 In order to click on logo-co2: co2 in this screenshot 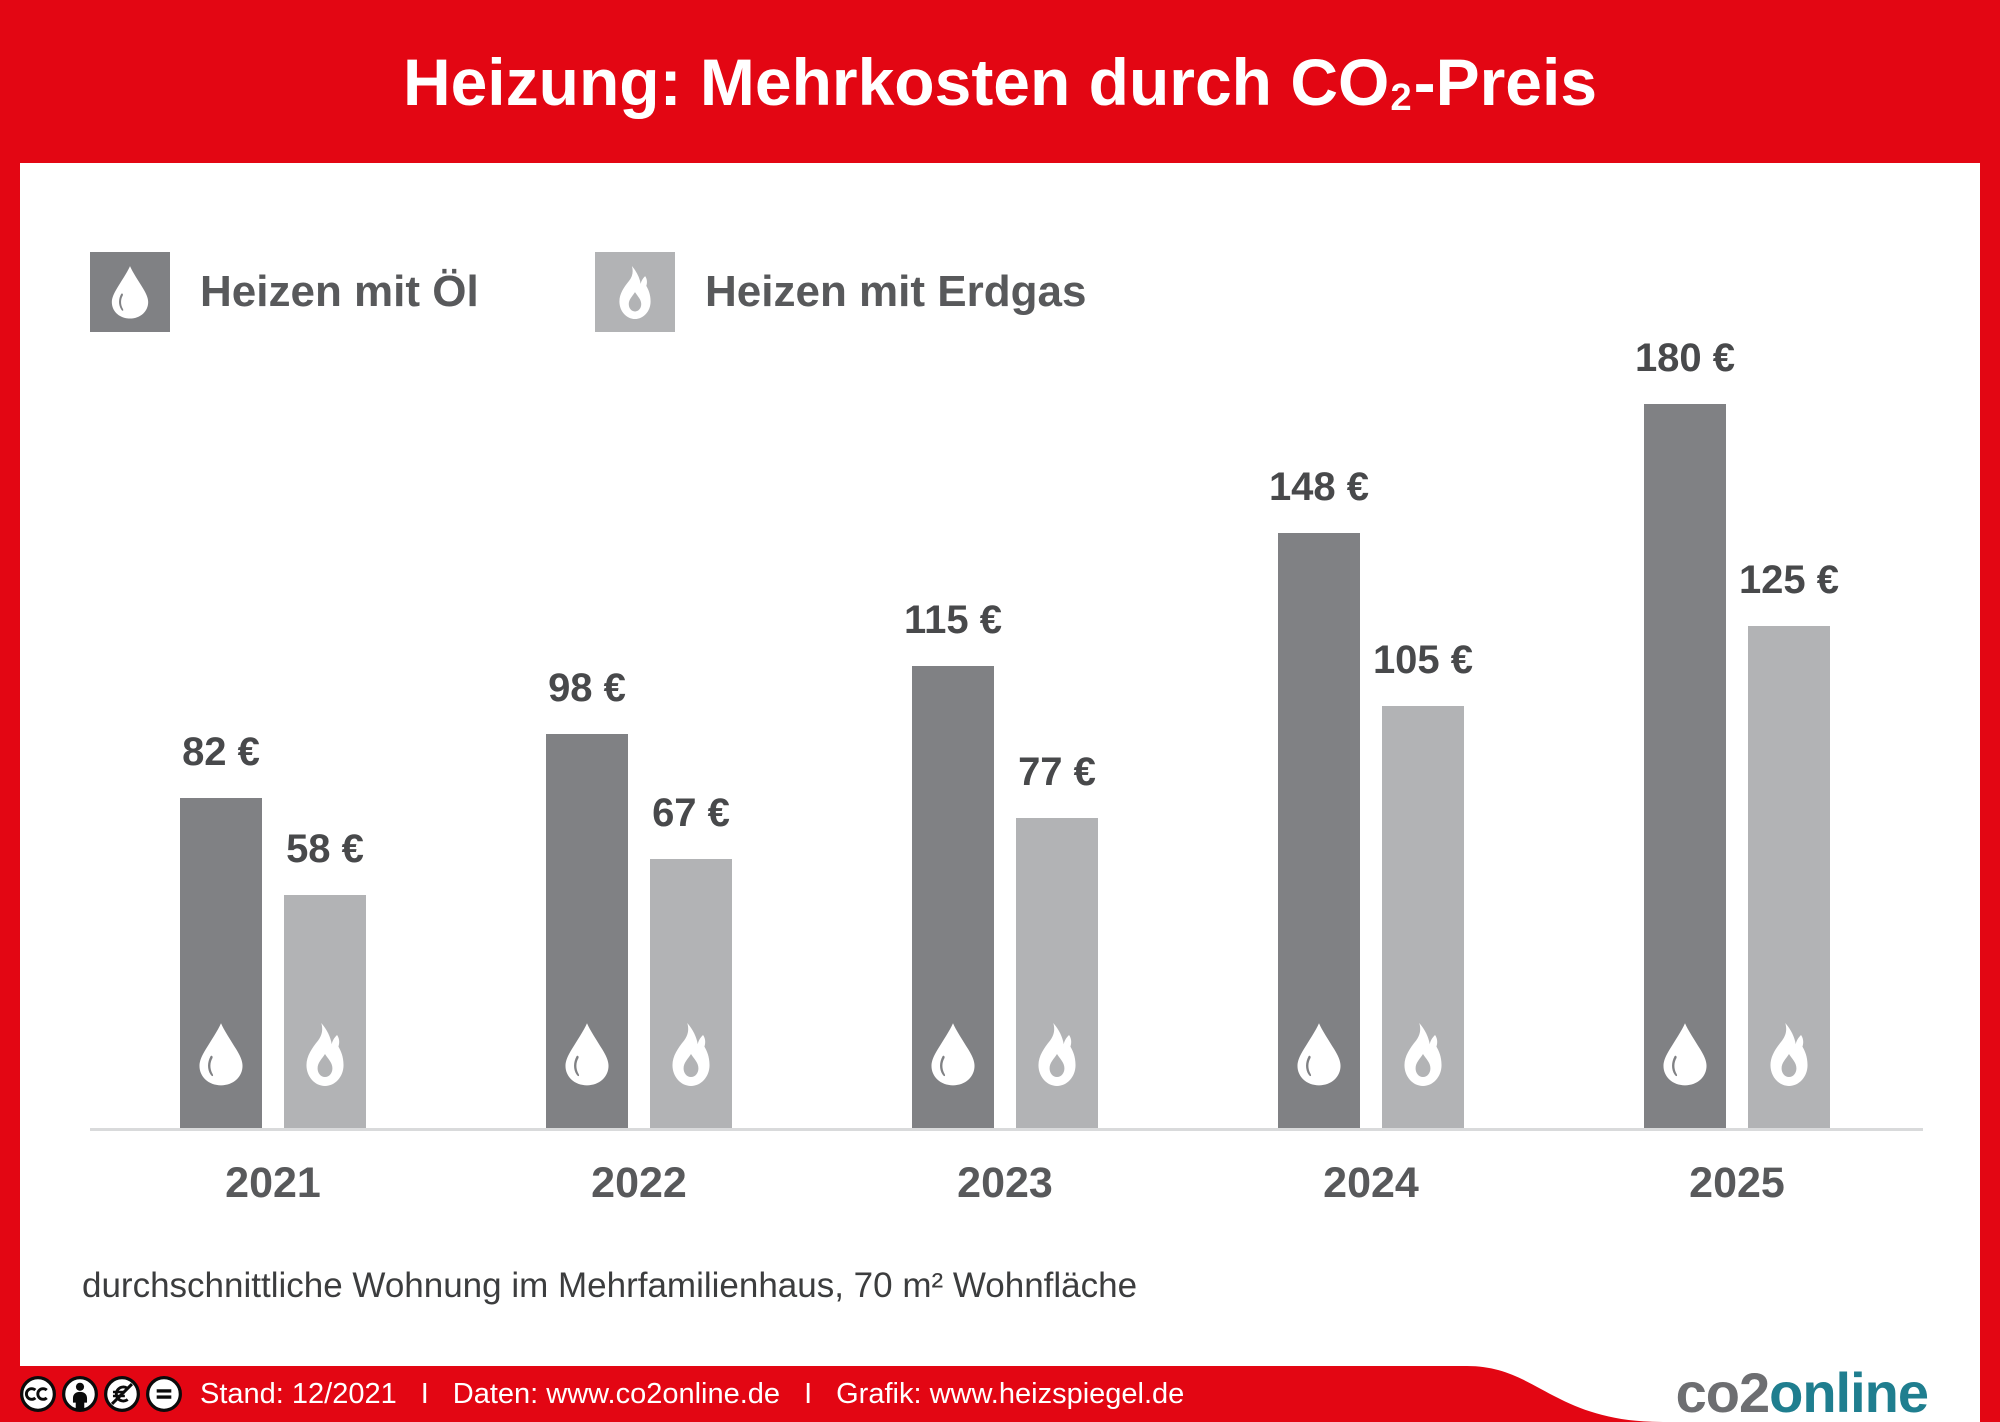, I will do `click(1722, 1391)`.